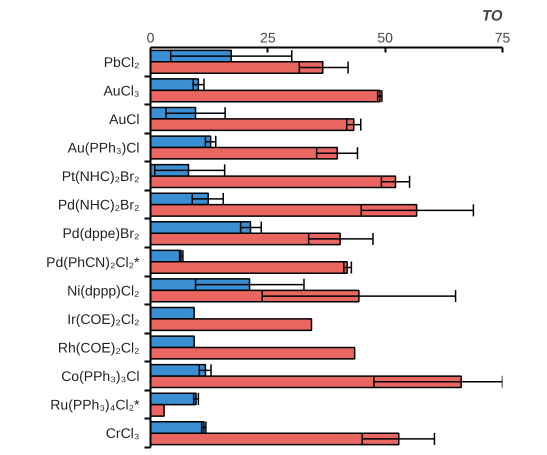 This screenshot has width=547, height=455. What do you see at coordinates (123, 433) in the screenshot?
I see `y-tick-label: CrCl₃` at bounding box center [123, 433].